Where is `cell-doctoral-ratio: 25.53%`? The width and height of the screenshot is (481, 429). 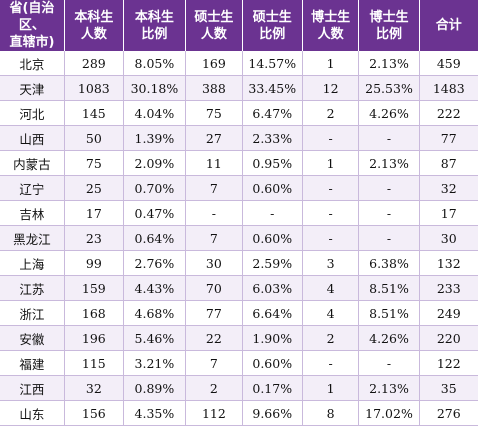 cell-doctoral-ratio: 25.53% is located at coordinates (389, 88).